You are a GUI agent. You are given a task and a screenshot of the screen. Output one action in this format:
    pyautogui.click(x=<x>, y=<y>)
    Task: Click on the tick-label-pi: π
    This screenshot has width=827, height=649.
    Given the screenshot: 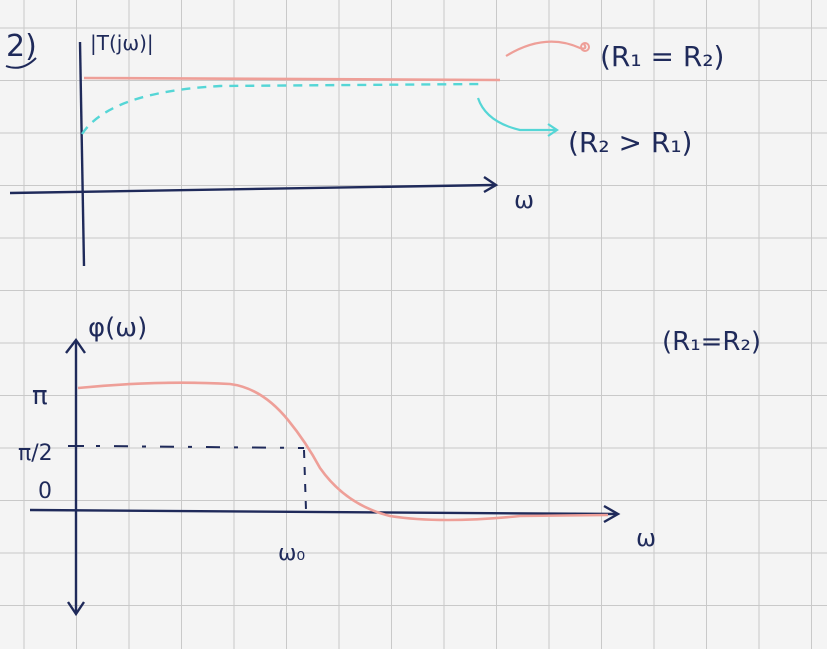 What is the action you would take?
    pyautogui.click(x=40, y=396)
    